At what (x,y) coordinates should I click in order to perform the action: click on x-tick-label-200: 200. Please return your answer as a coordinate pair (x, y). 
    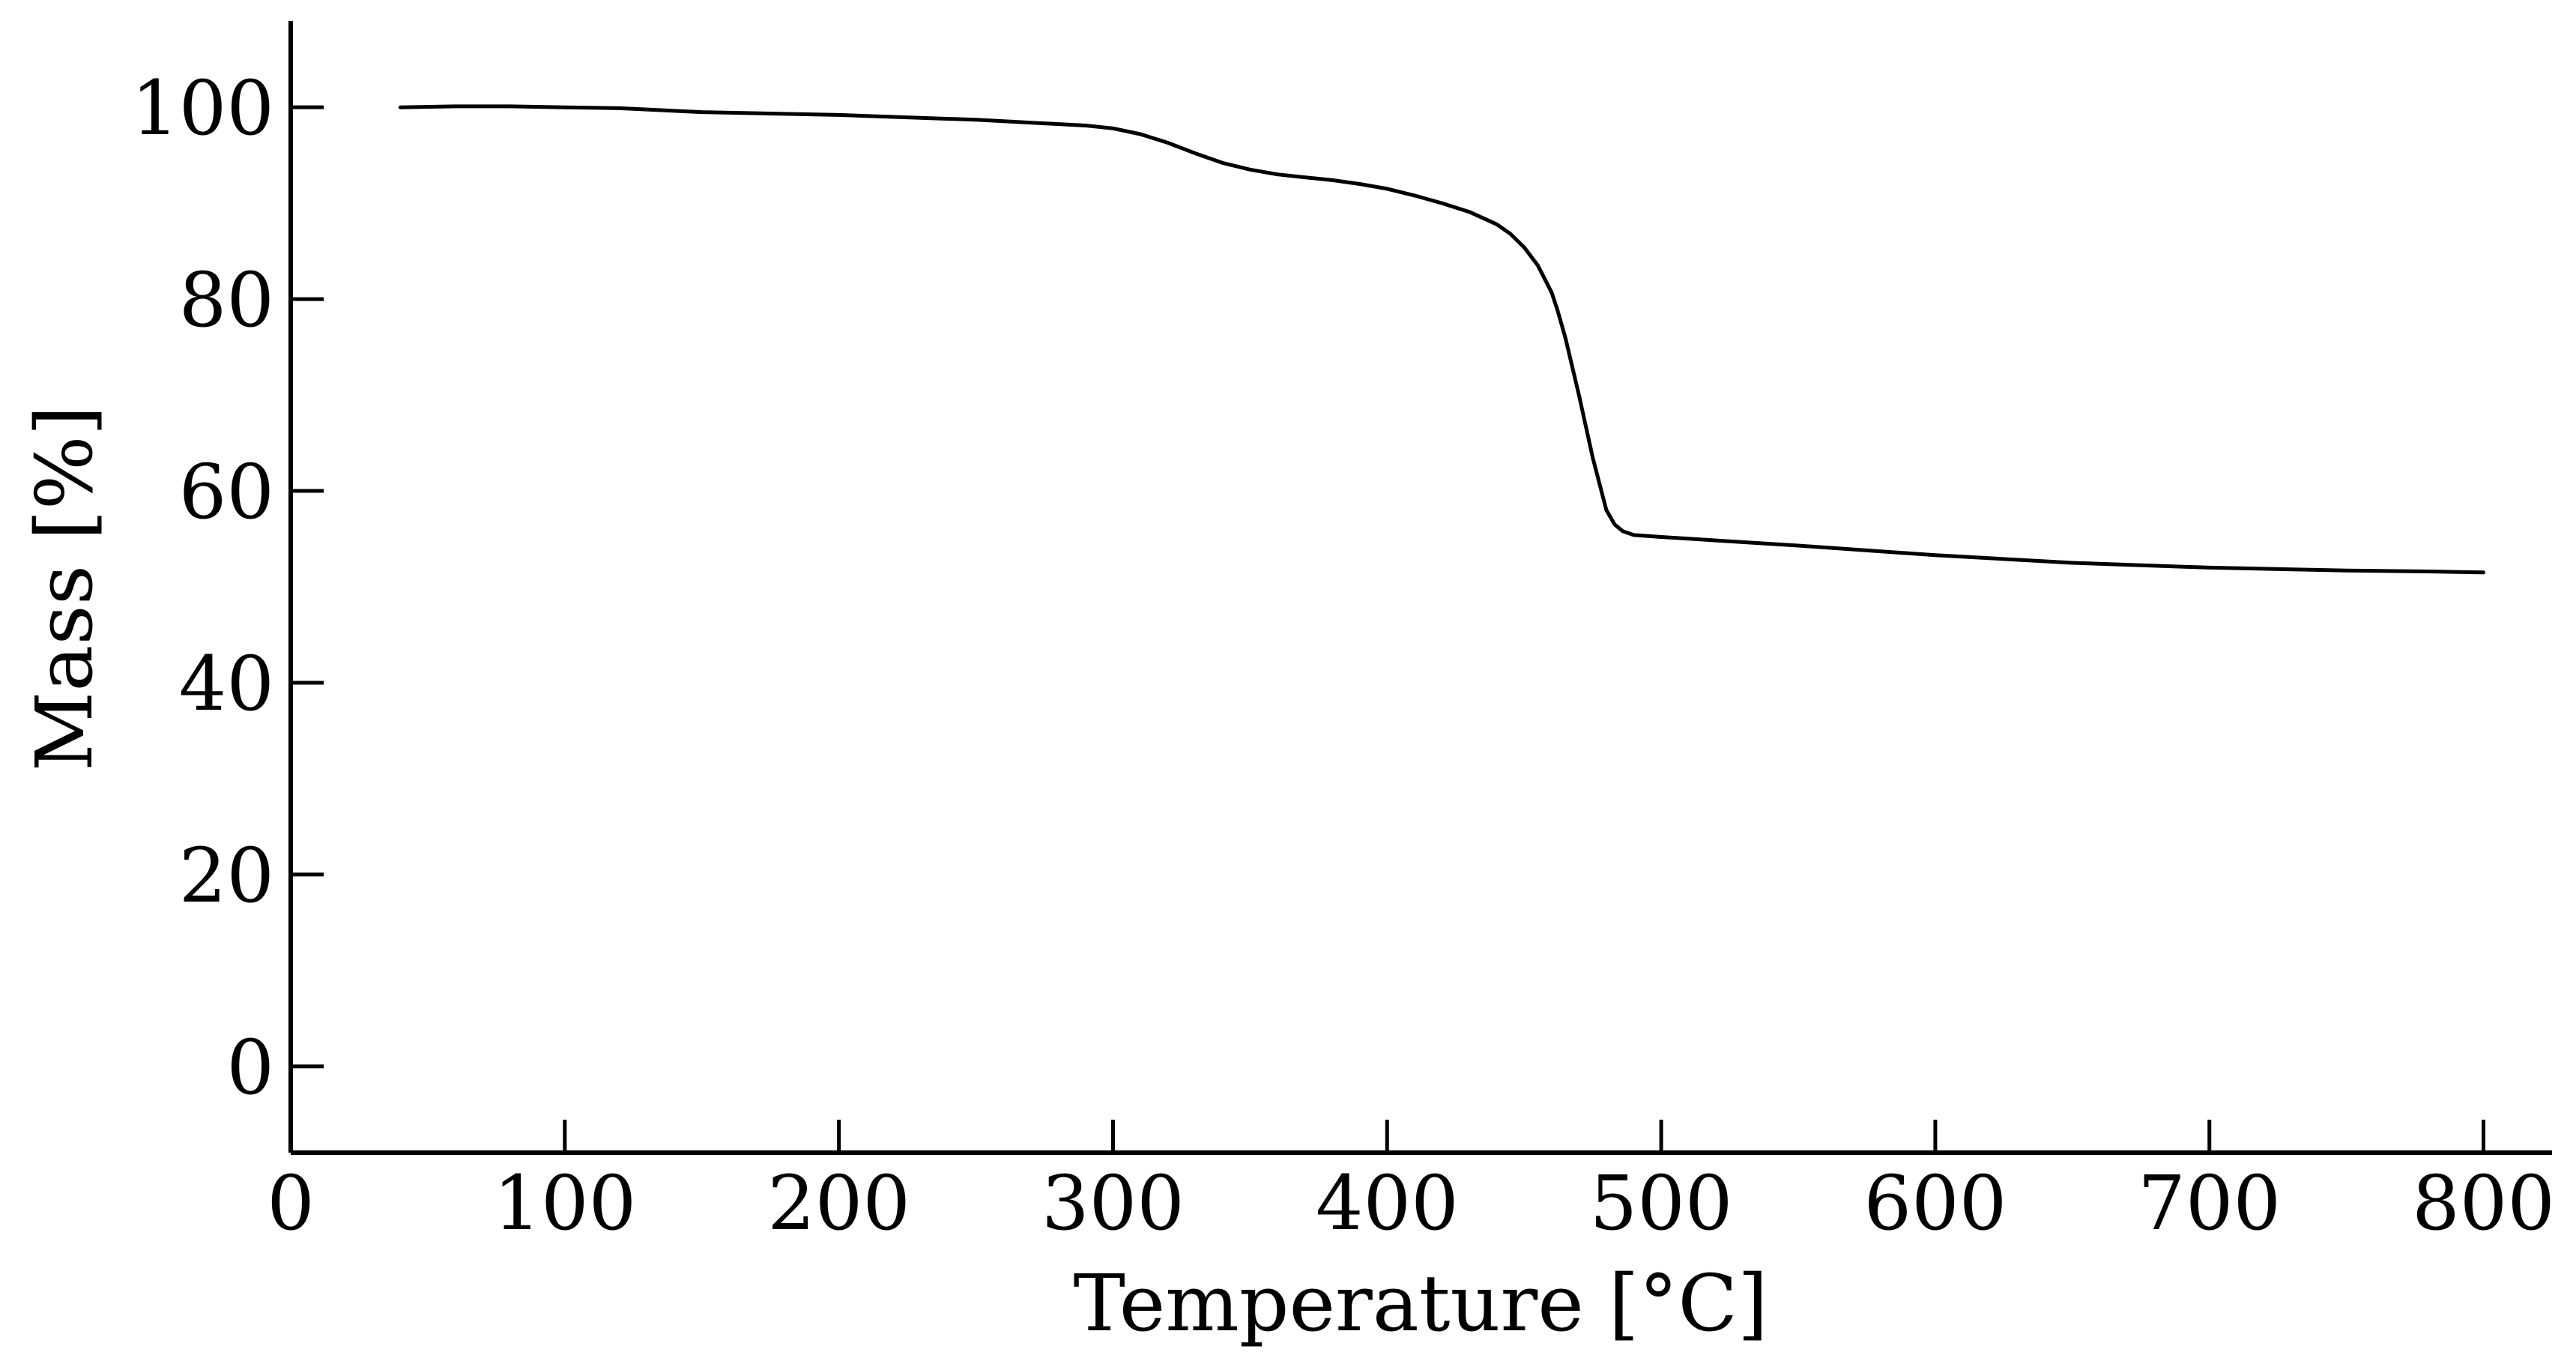
    Looking at the image, I should click on (838, 1203).